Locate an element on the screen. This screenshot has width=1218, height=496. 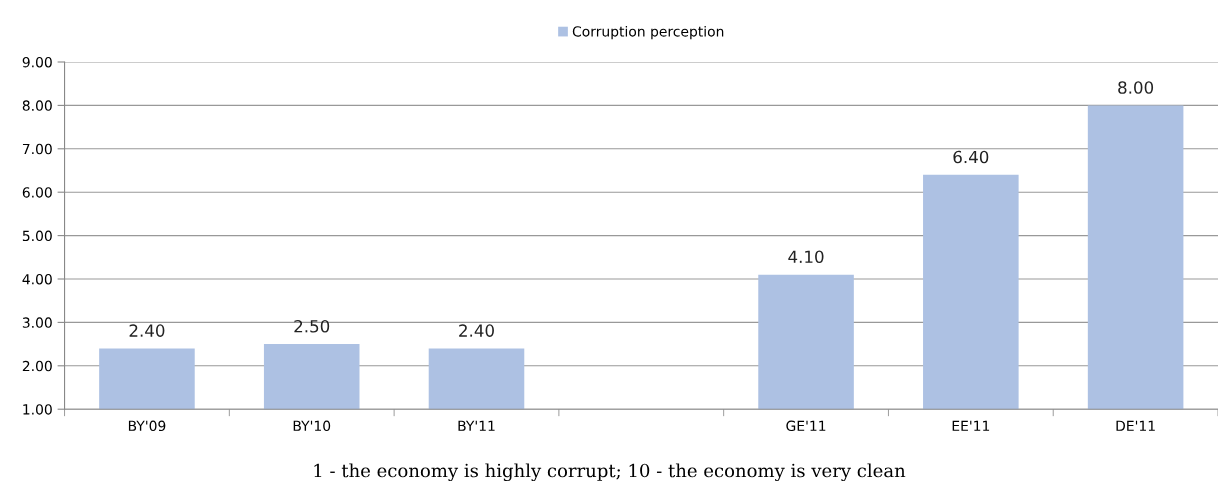
y-tick-label: 1.00 is located at coordinates (37, 409).